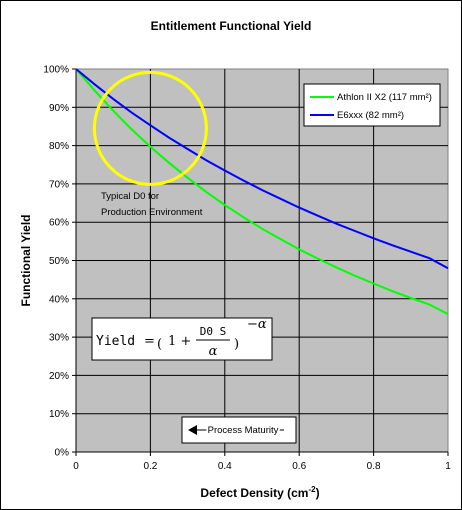  I want to click on x-tick-label: 0, so click(76, 466).